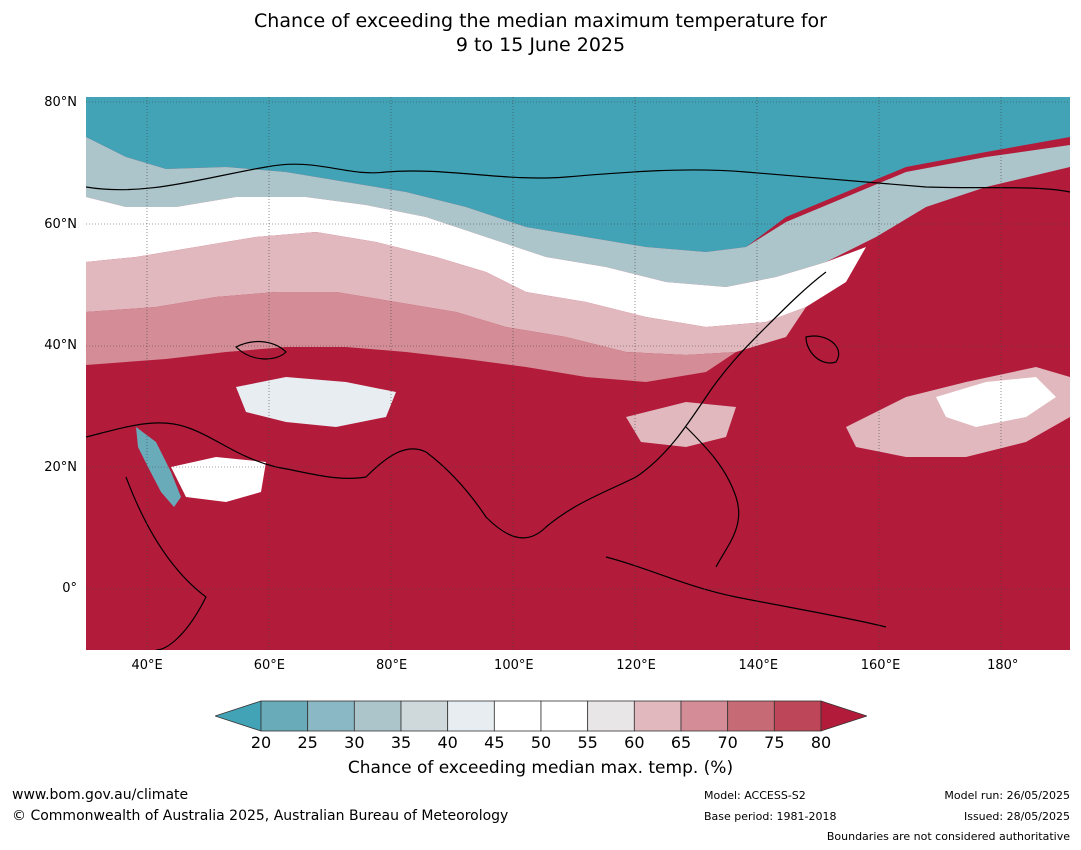 This screenshot has width=1081, height=850. I want to click on colorbar-extend-low, so click(238, 716).